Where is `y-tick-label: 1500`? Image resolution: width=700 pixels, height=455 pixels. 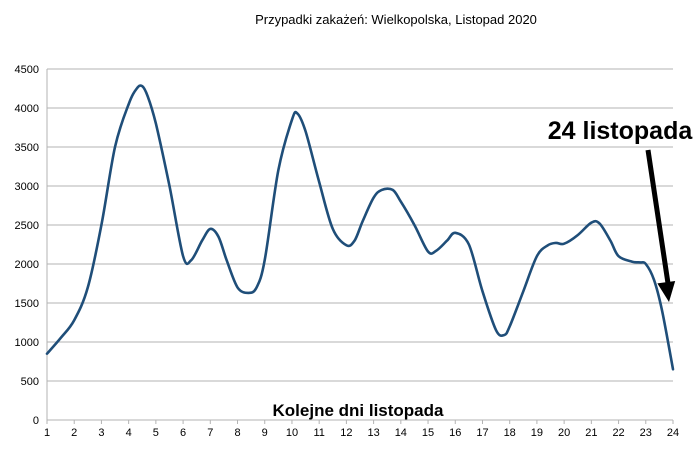
y-tick-label: 1500 is located at coordinates (27, 304).